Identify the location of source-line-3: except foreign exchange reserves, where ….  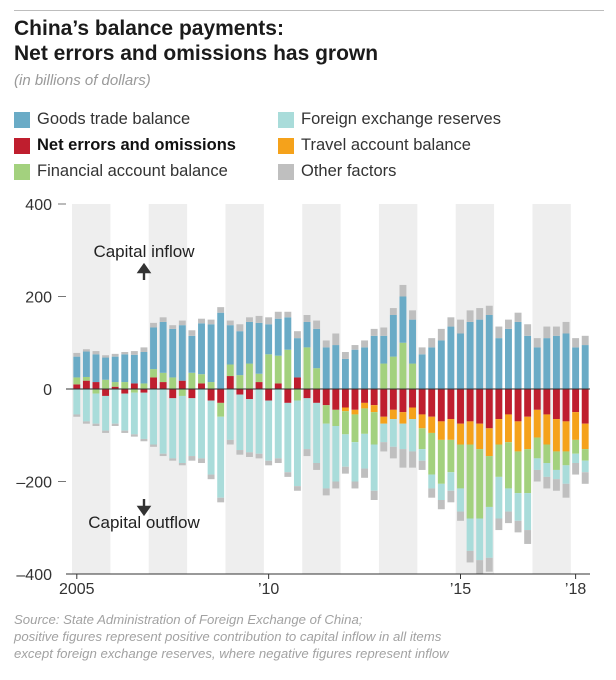
(231, 653).